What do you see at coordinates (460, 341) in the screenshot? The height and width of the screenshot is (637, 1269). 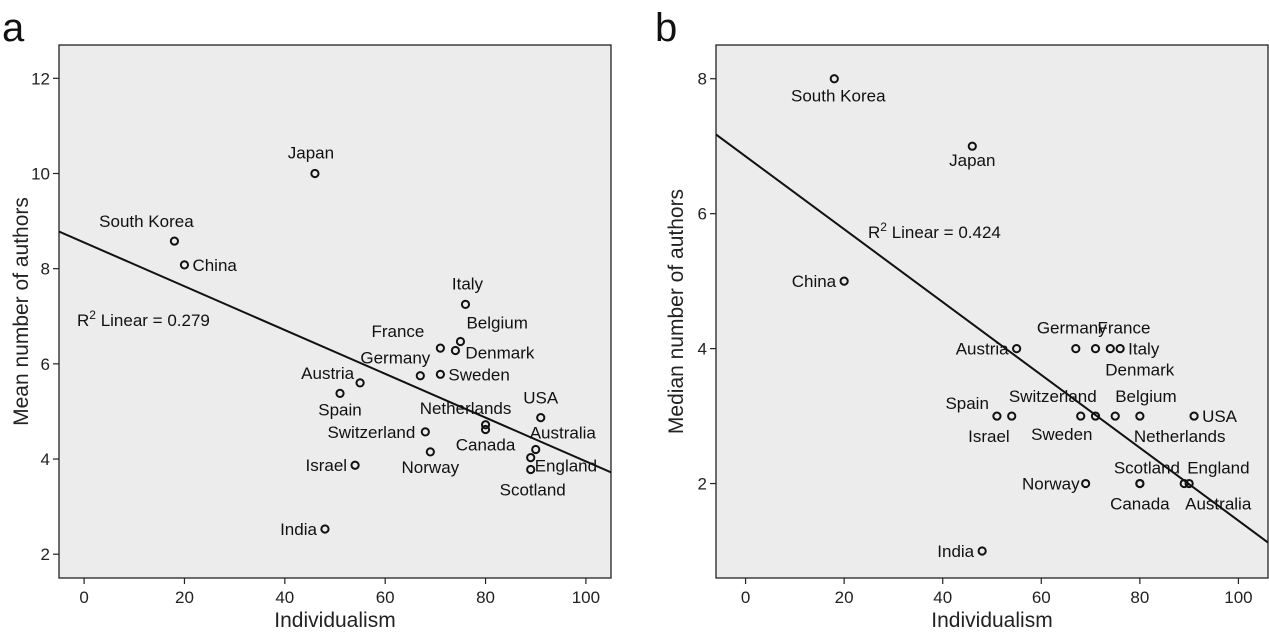 I see `data-point-belgium` at bounding box center [460, 341].